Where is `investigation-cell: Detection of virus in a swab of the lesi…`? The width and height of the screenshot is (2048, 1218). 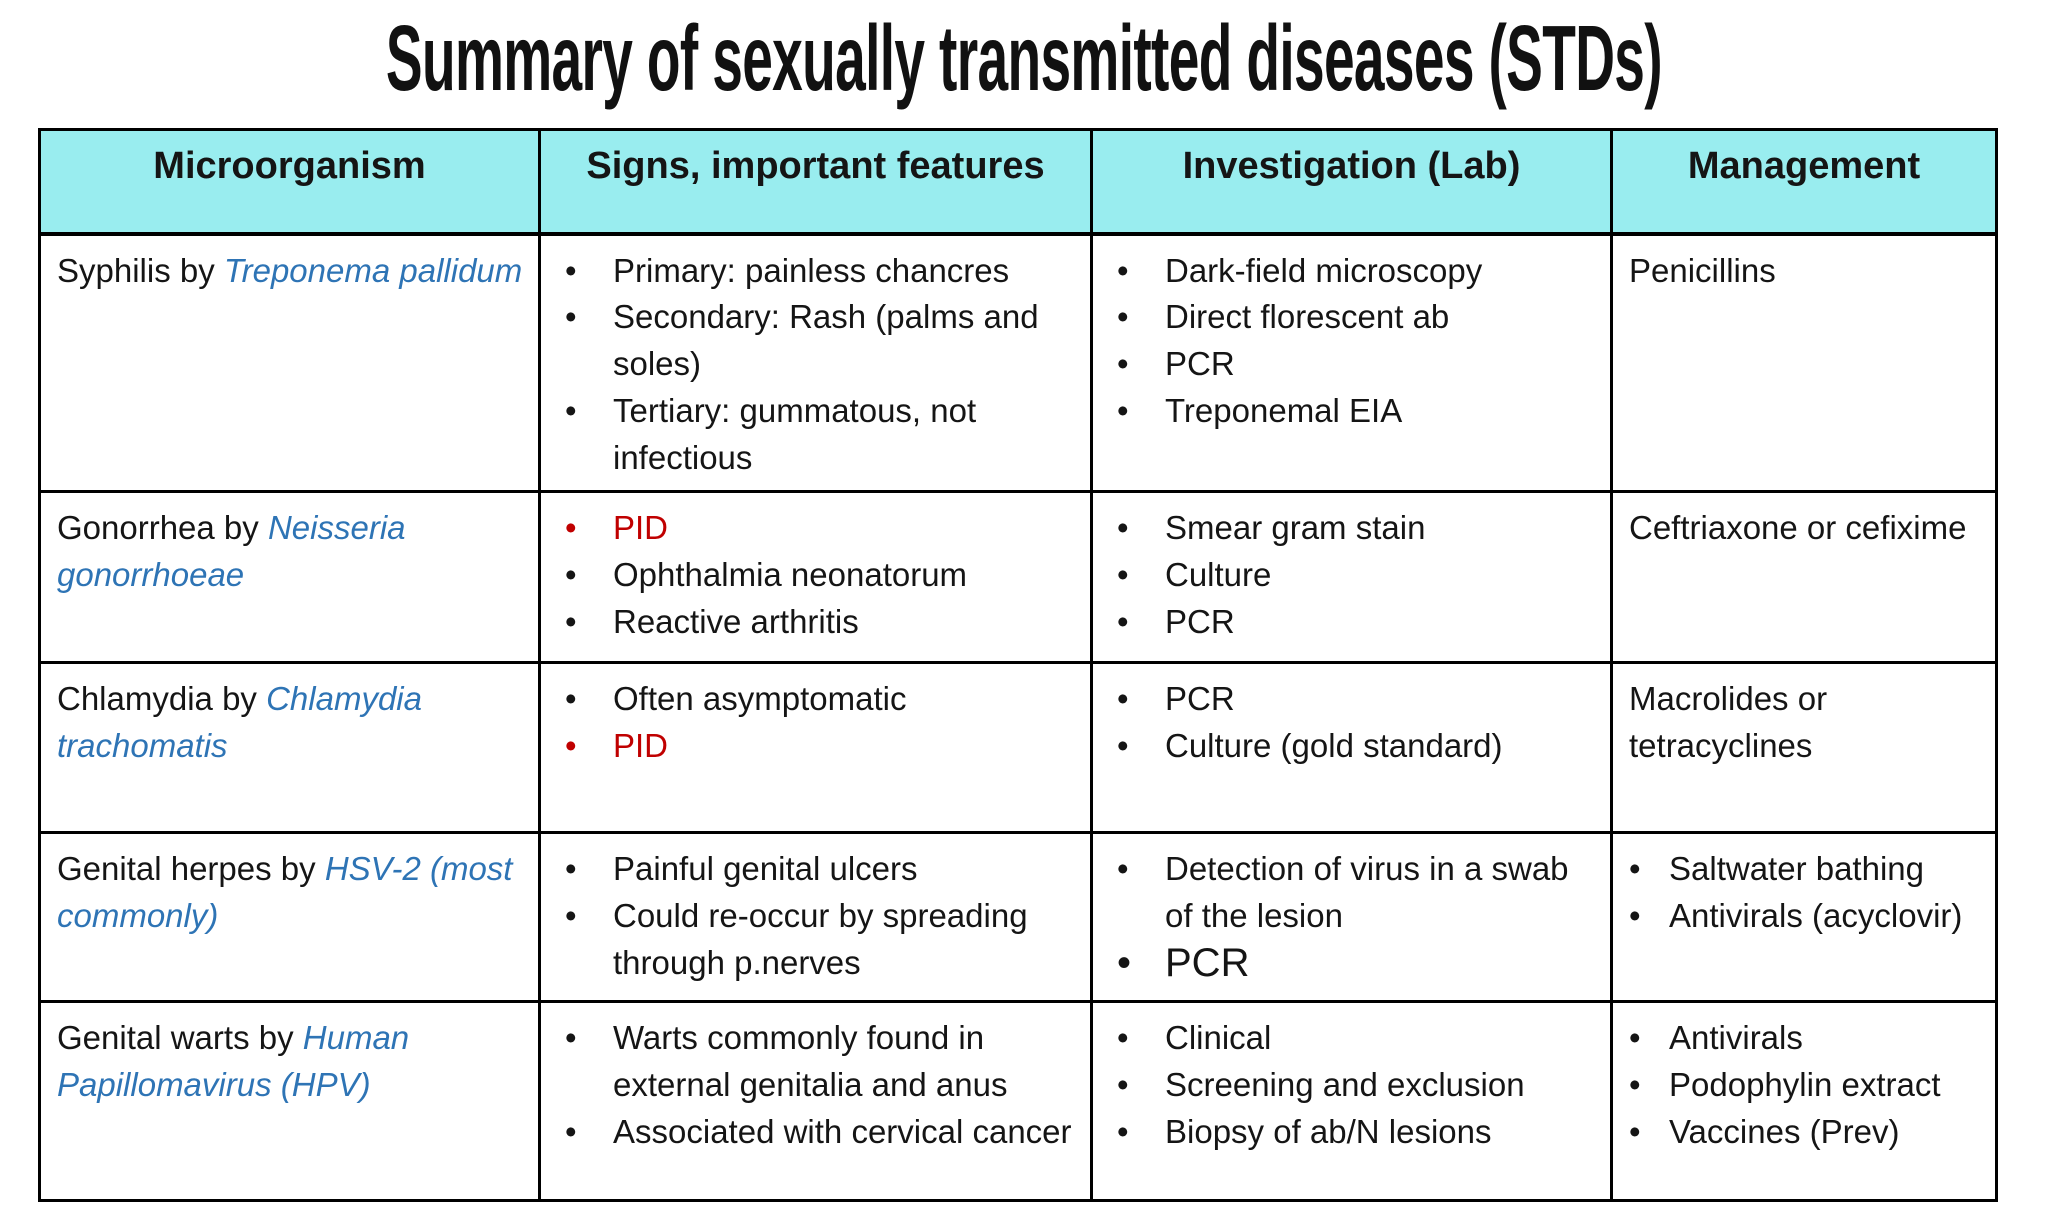
investigation-cell: Detection of virus in a swab of the lesi… is located at coordinates (1351, 916).